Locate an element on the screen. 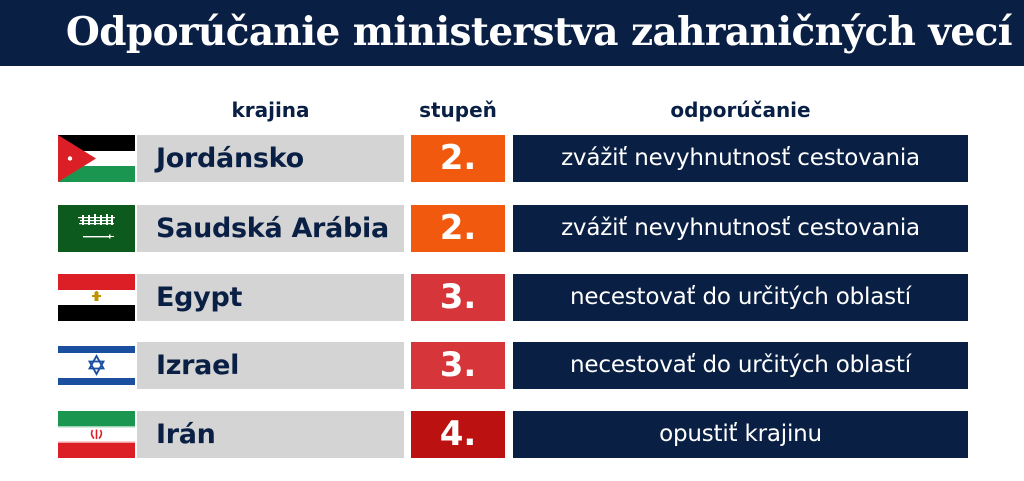 The width and height of the screenshot is (1024, 481). table-row: Irán 4. opustiť krajinu is located at coordinates (512, 434).